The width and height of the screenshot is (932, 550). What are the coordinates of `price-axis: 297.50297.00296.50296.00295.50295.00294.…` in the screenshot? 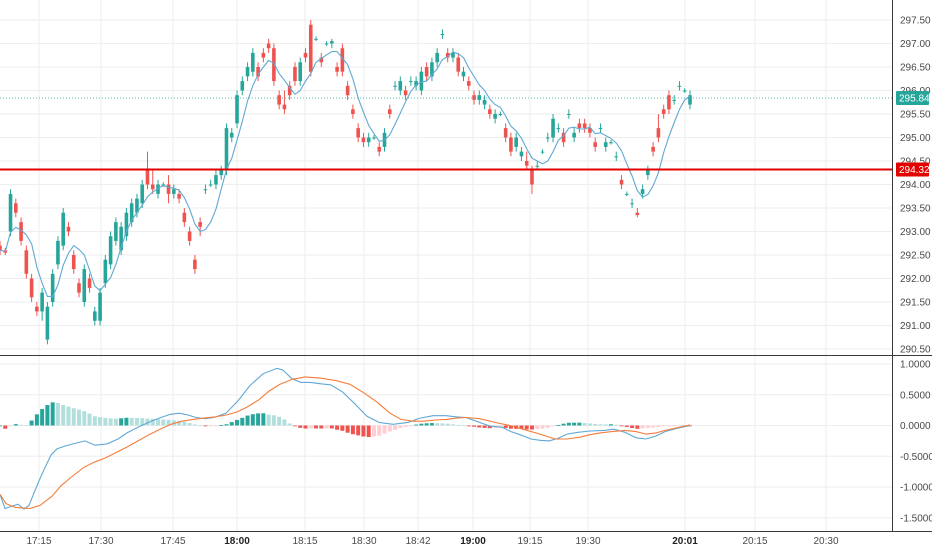 It's located at (915, 186).